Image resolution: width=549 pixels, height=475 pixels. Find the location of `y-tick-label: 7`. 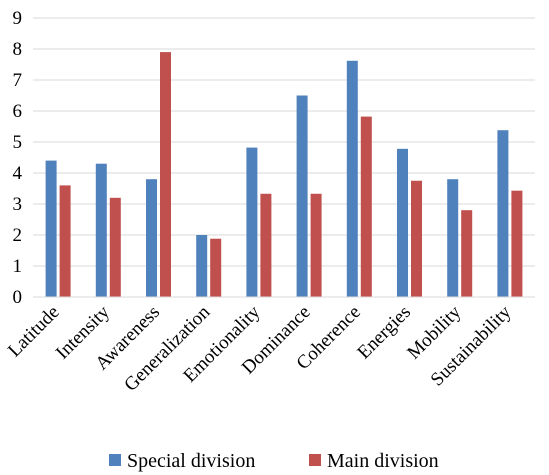

y-tick-label: 7 is located at coordinates (18, 80).